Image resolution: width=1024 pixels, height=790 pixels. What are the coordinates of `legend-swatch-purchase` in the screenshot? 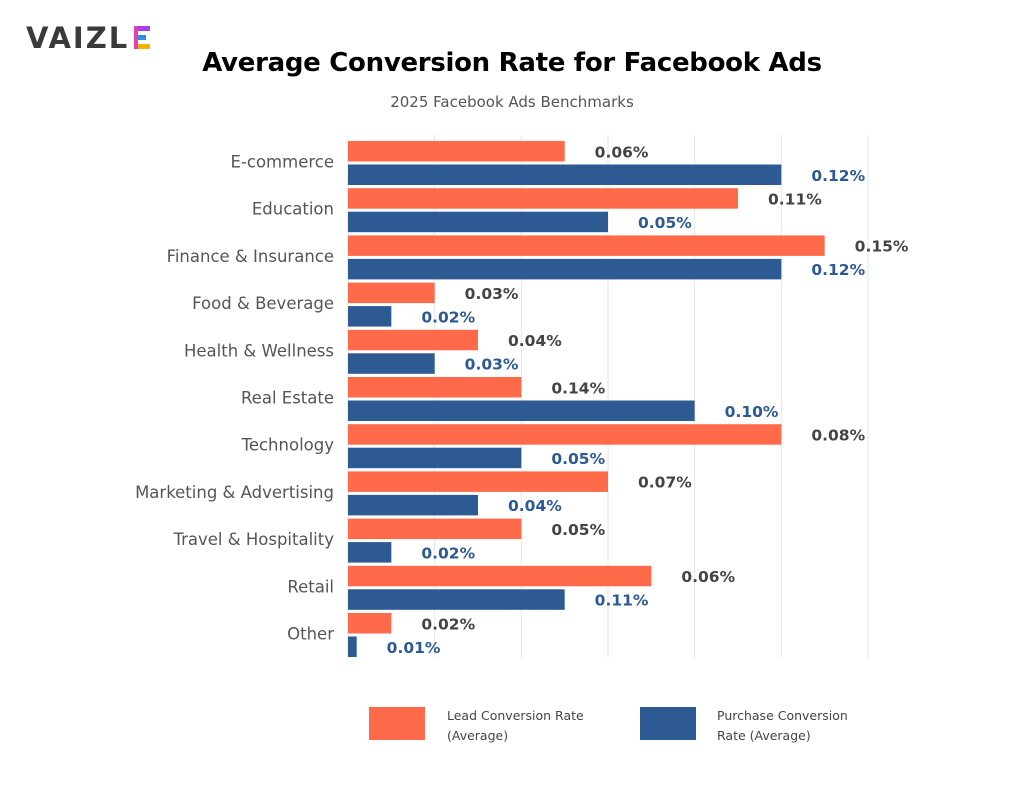 It's located at (668, 723).